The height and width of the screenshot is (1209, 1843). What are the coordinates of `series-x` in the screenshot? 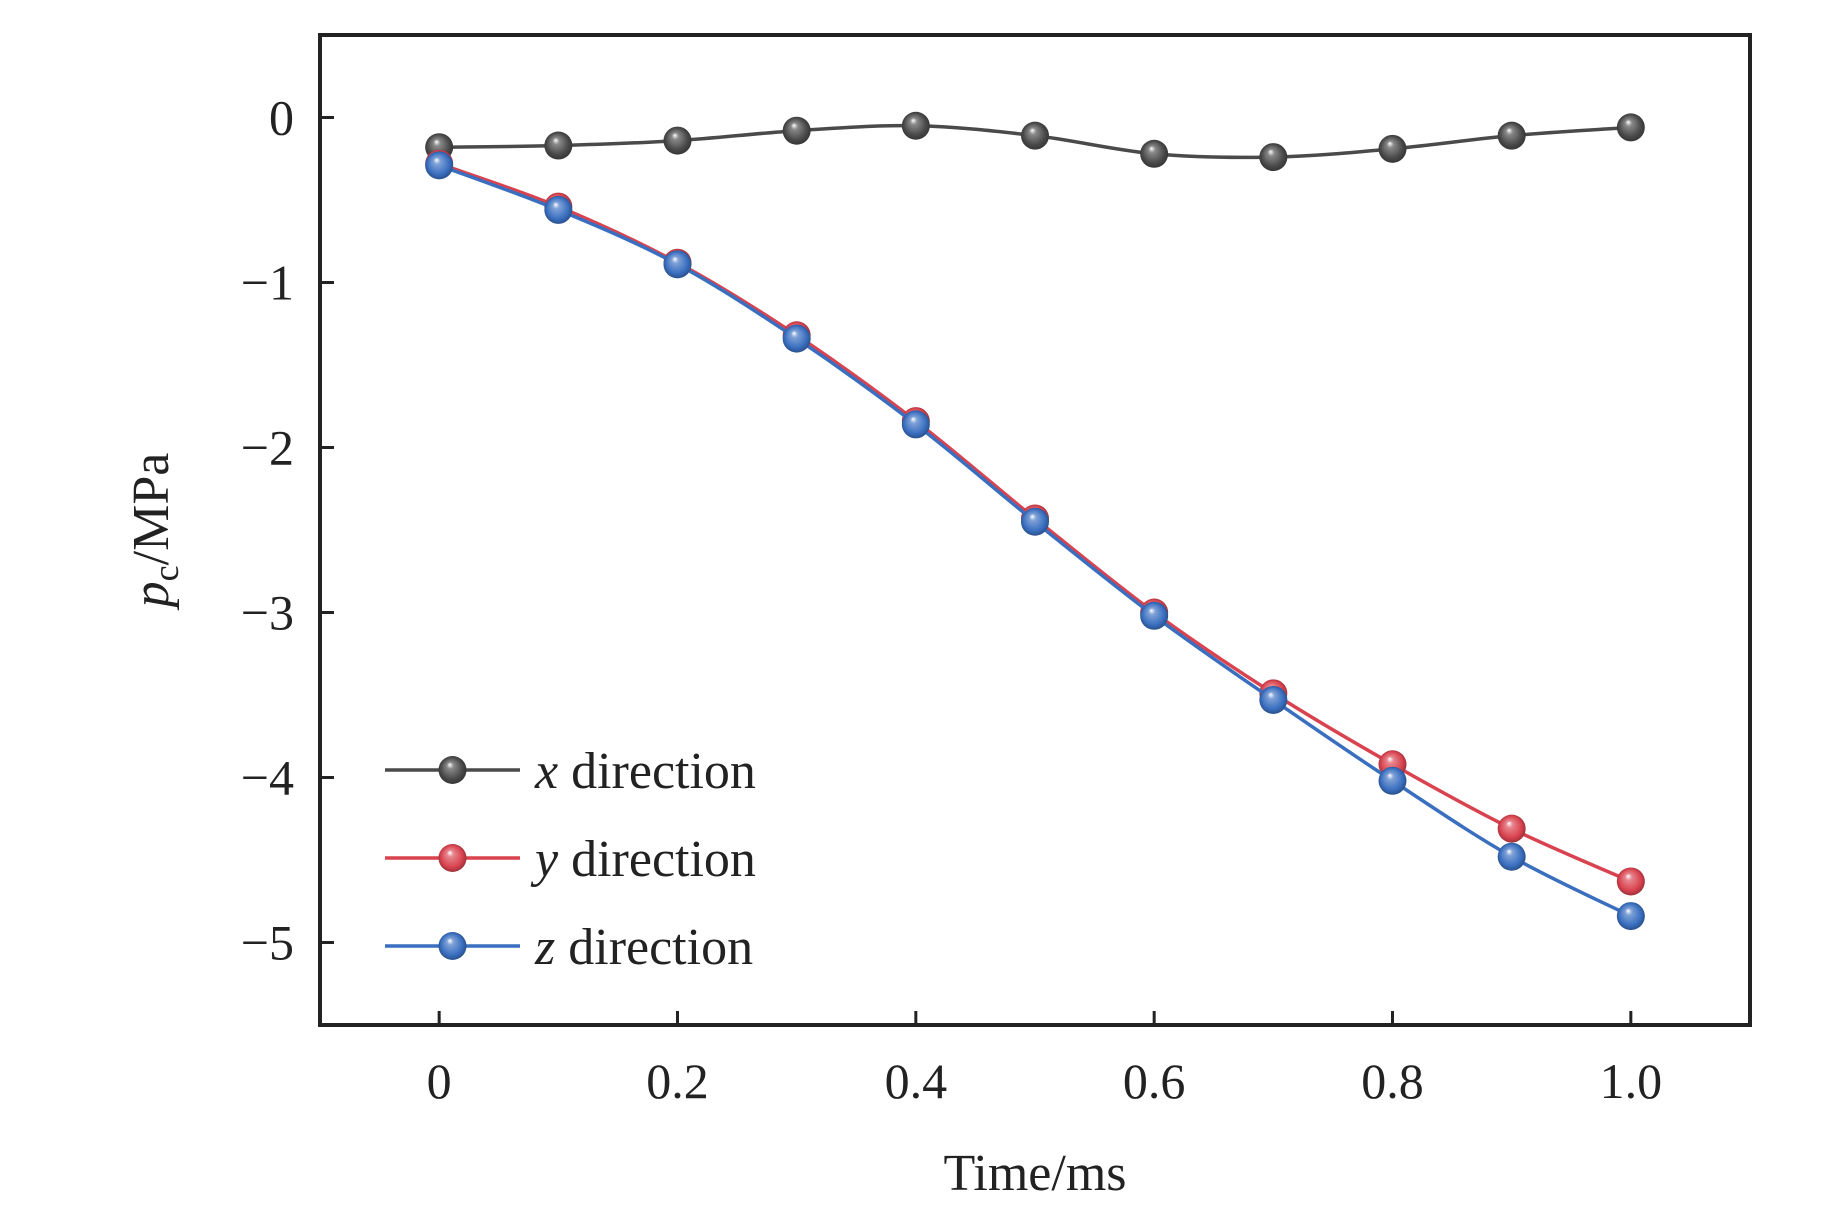 It's located at (1035, 141).